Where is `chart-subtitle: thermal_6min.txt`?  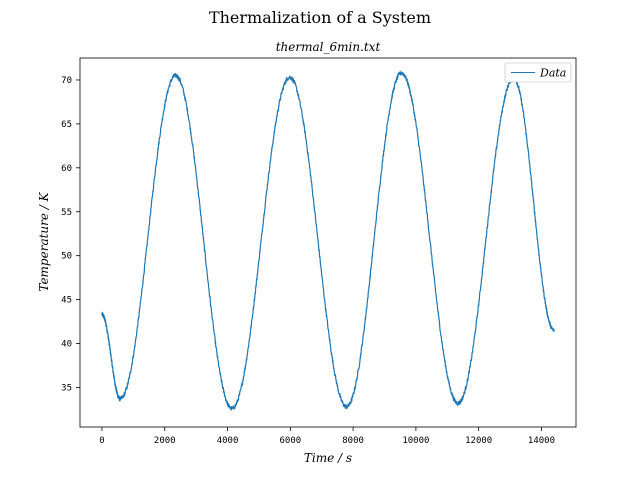 chart-subtitle: thermal_6min.txt is located at coordinates (328, 47).